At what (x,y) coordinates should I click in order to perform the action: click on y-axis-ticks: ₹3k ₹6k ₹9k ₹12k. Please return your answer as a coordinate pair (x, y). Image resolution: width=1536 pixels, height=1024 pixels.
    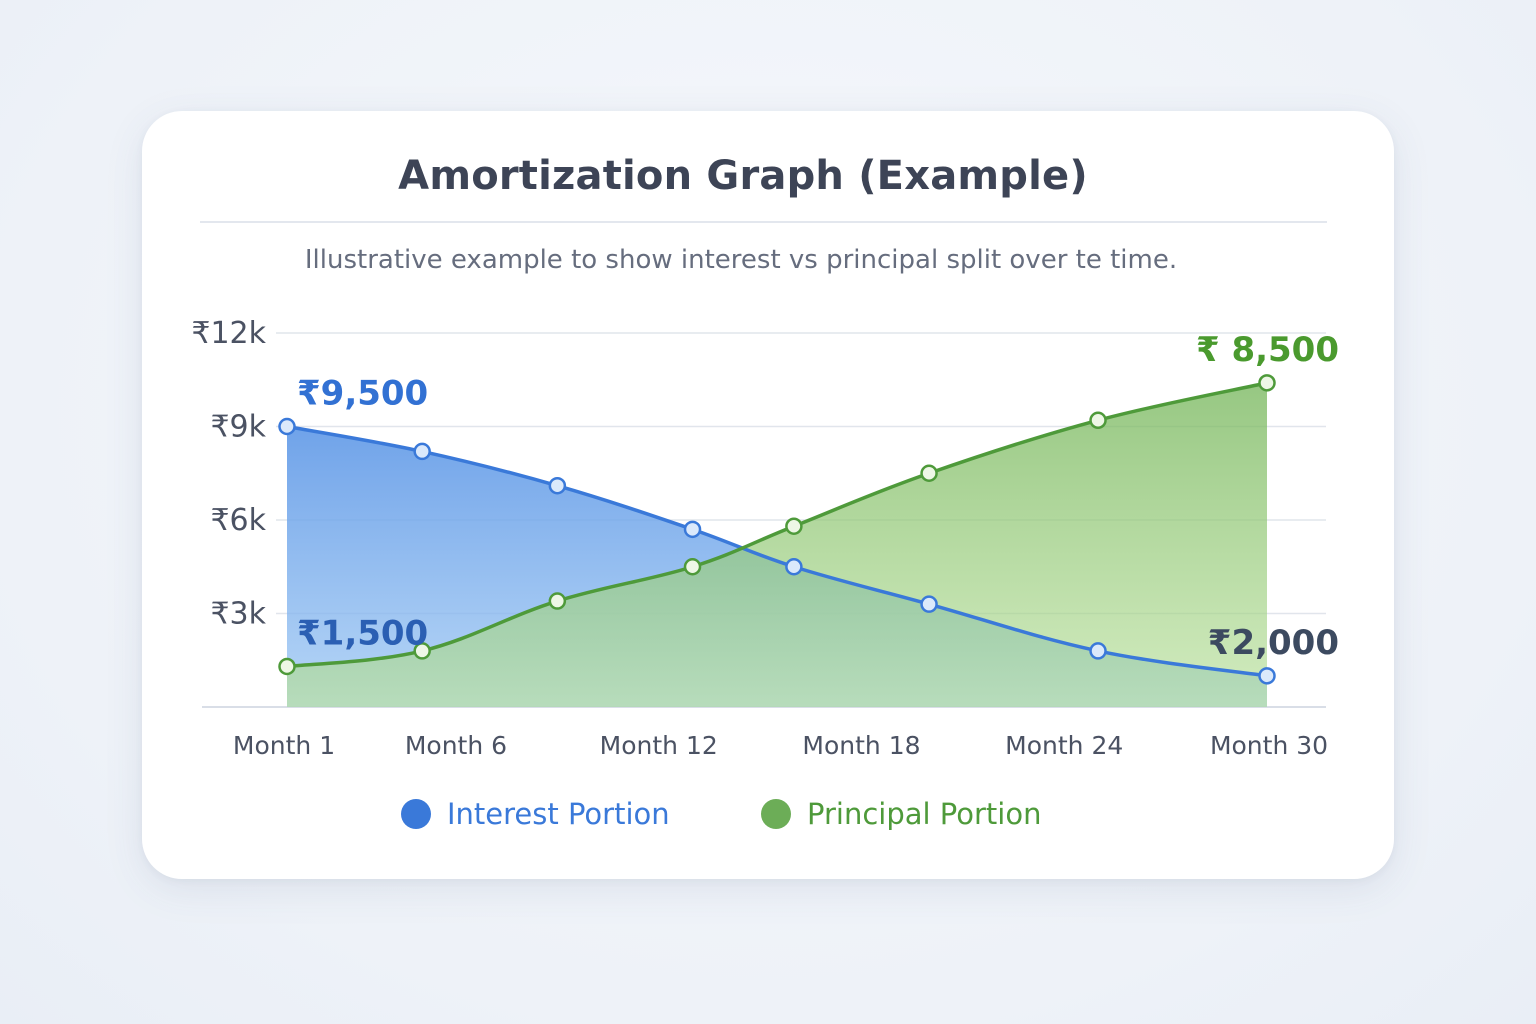
    Looking at the image, I should click on (228, 474).